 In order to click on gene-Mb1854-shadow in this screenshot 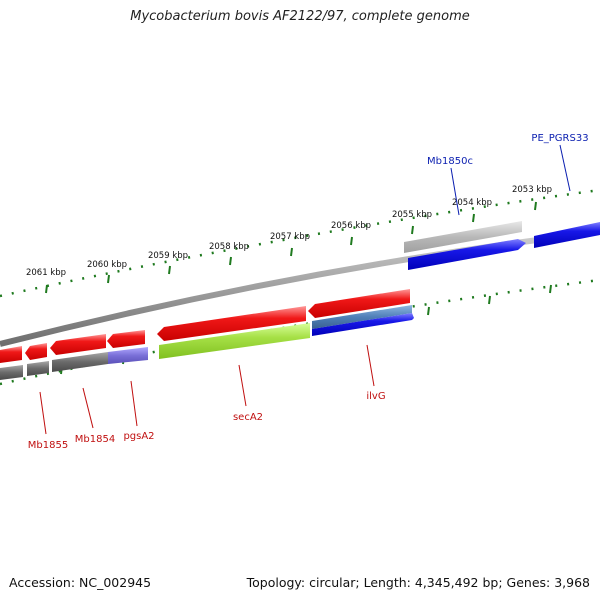, I will do `click(38, 368)`.